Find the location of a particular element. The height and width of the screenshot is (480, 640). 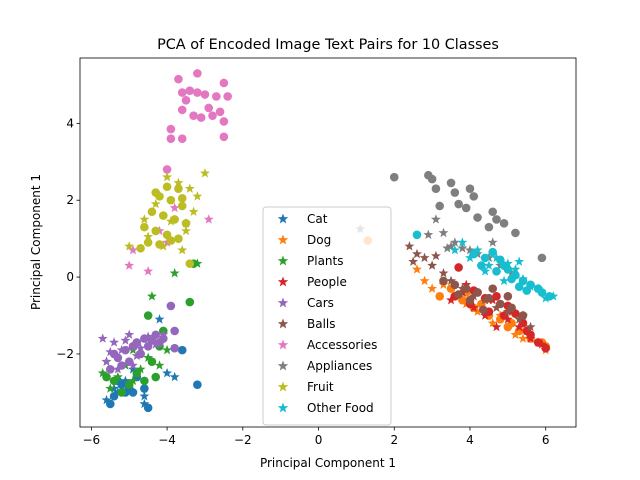

people-circle-point is located at coordinates (458, 267).